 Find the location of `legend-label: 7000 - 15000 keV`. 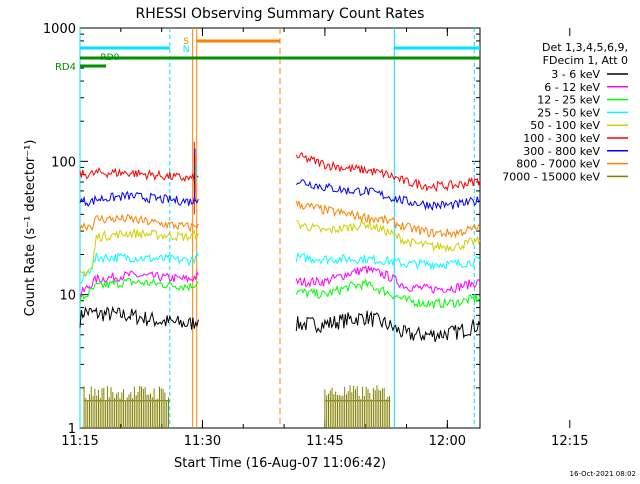

legend-label: 7000 - 15000 keV is located at coordinates (551, 176).